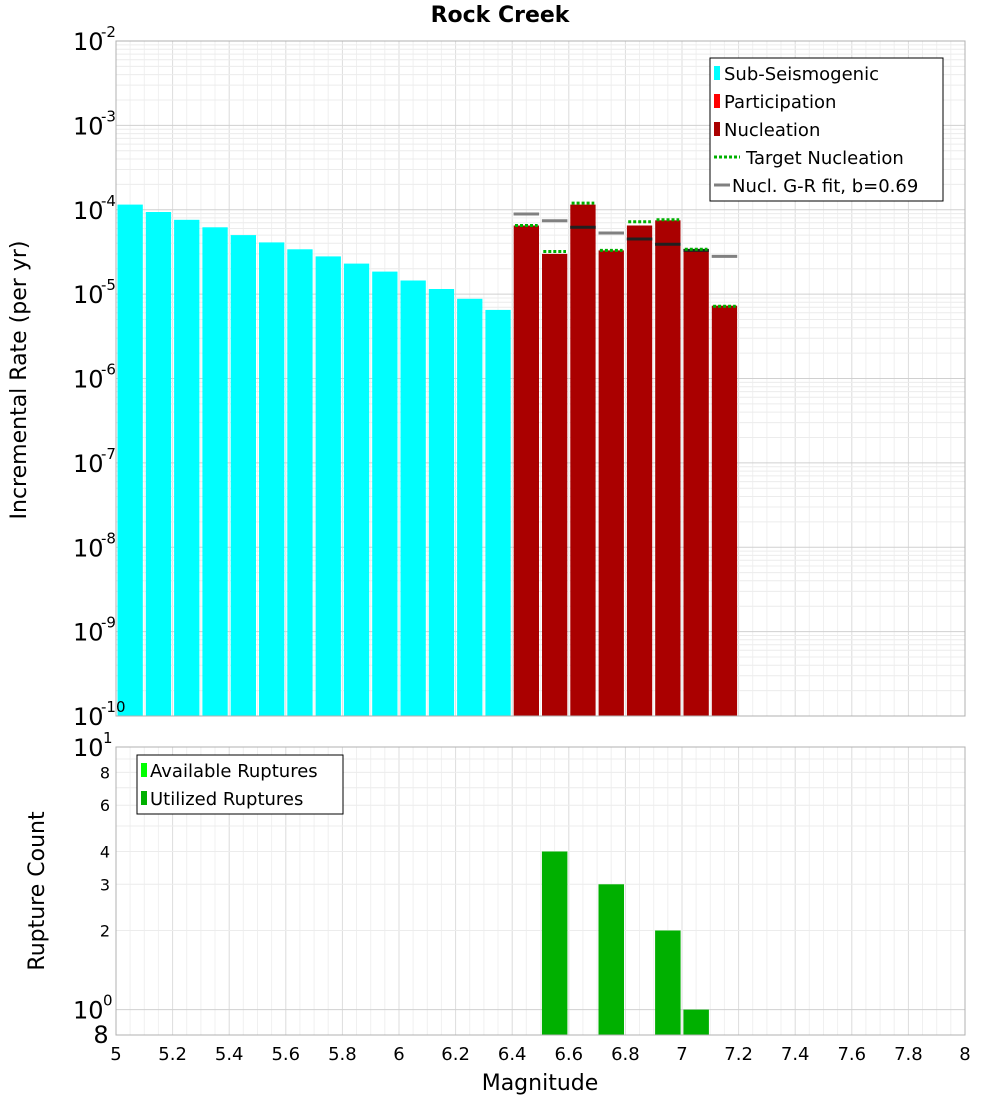 This screenshot has width=1000, height=1100. Describe the element at coordinates (455, 1054) in the screenshot. I see `x-tick-label: 6.2` at that location.